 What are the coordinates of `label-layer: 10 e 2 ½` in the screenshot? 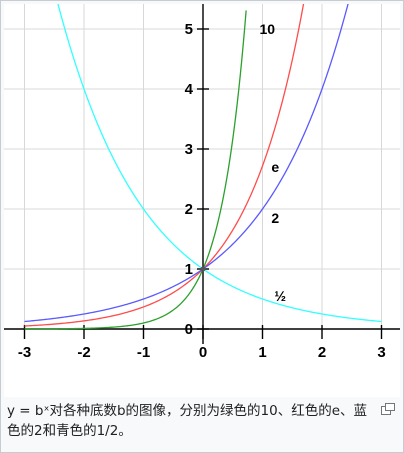 It's located at (273, 162).